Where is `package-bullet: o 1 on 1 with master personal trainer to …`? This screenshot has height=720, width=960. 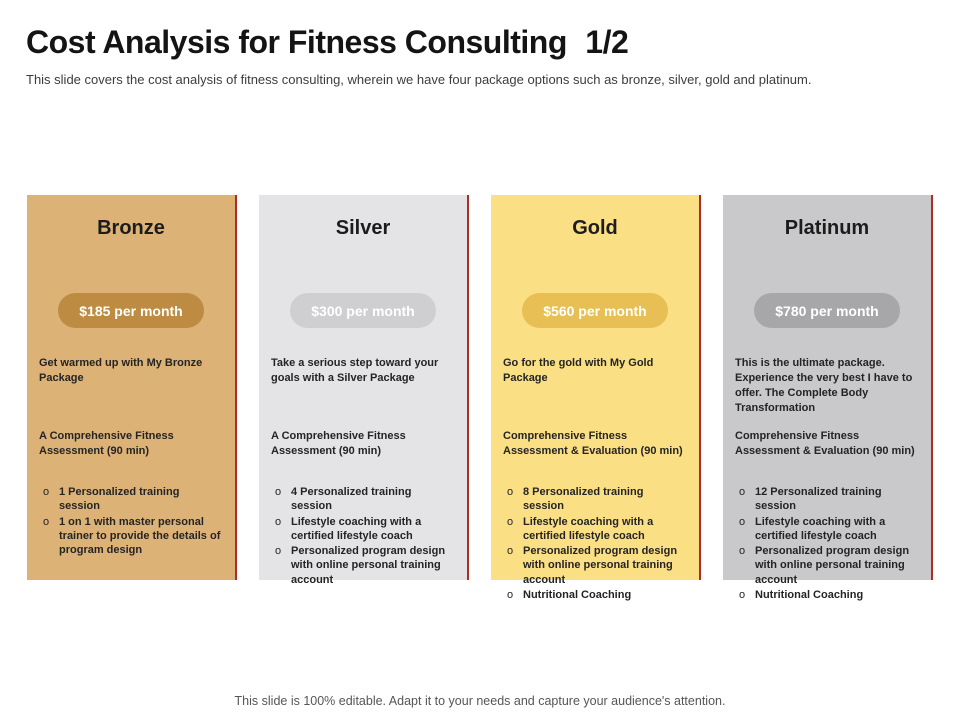
package-bullet: o 1 on 1 with master personal trainer to … is located at coordinates (133, 536).